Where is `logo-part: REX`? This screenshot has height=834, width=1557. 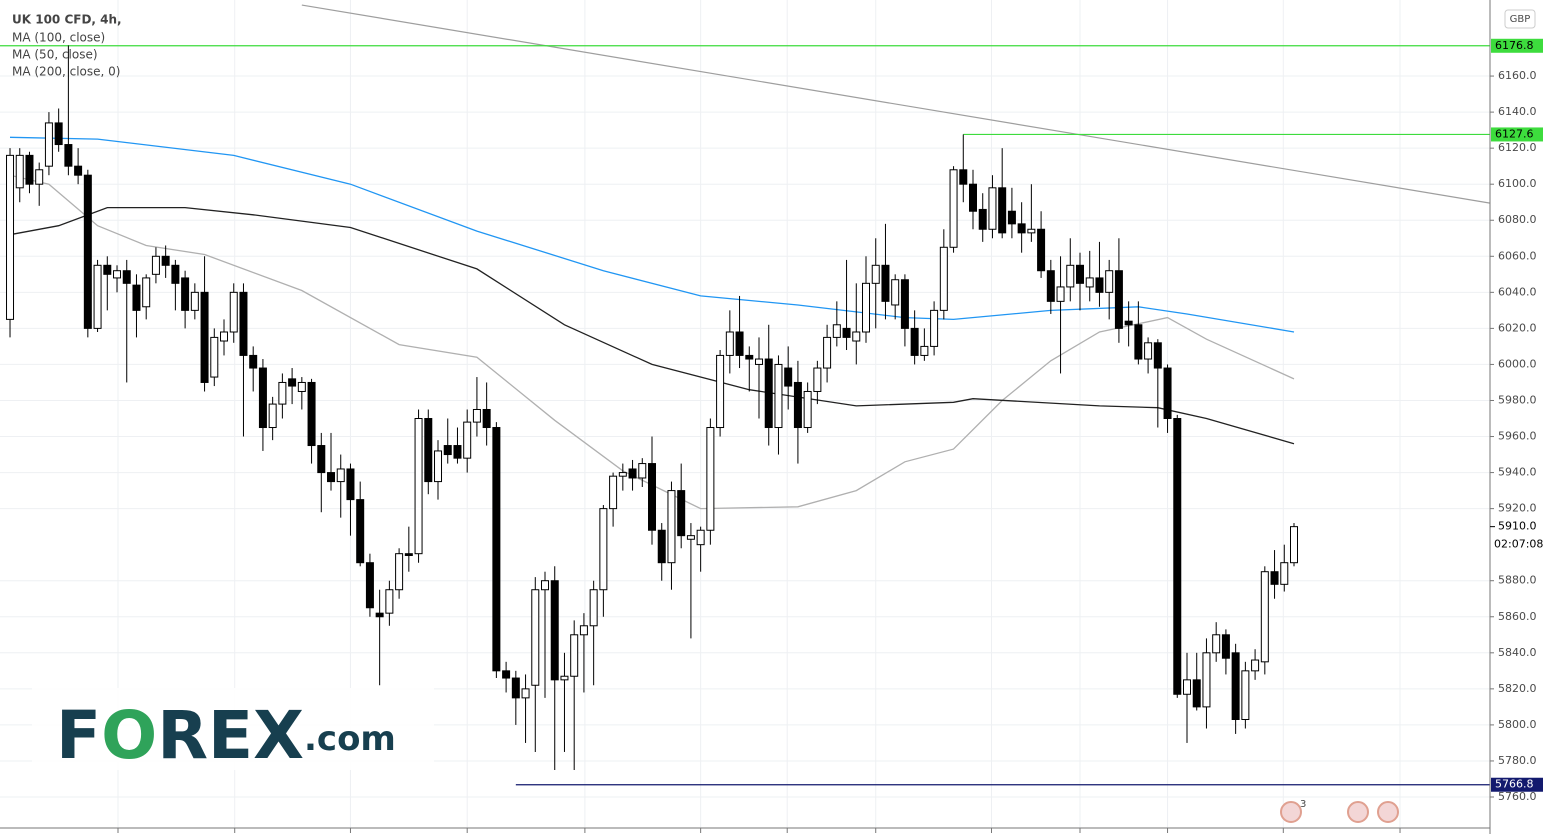
logo-part: REX is located at coordinates (230, 735).